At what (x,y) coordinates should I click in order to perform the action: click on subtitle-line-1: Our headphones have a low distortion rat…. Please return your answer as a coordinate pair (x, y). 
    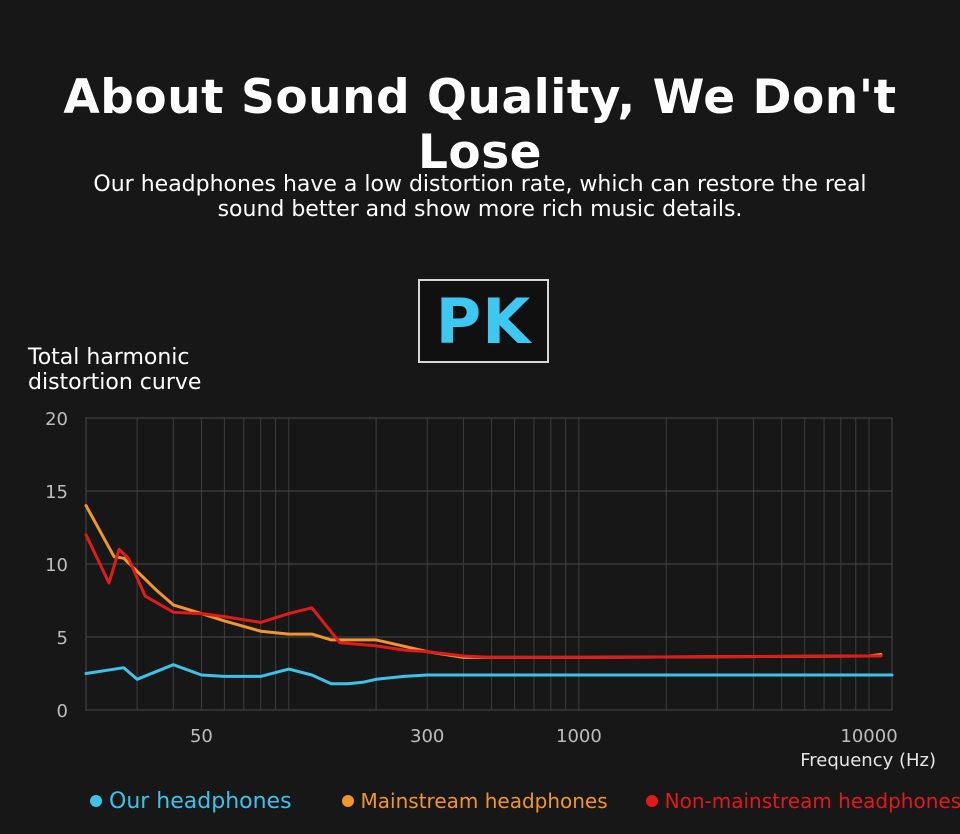
    Looking at the image, I should click on (480, 184).